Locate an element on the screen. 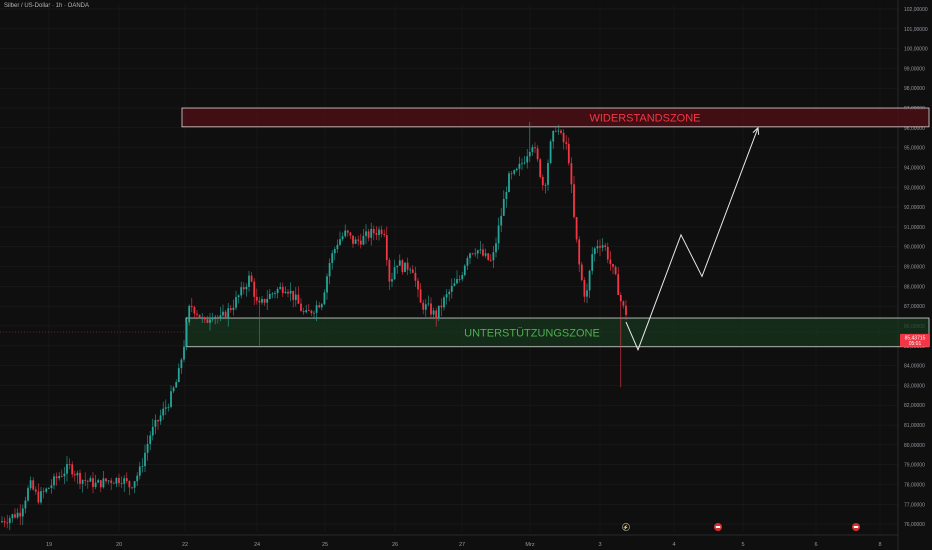 The height and width of the screenshot is (550, 932). economic-event-flag is located at coordinates (718, 527).